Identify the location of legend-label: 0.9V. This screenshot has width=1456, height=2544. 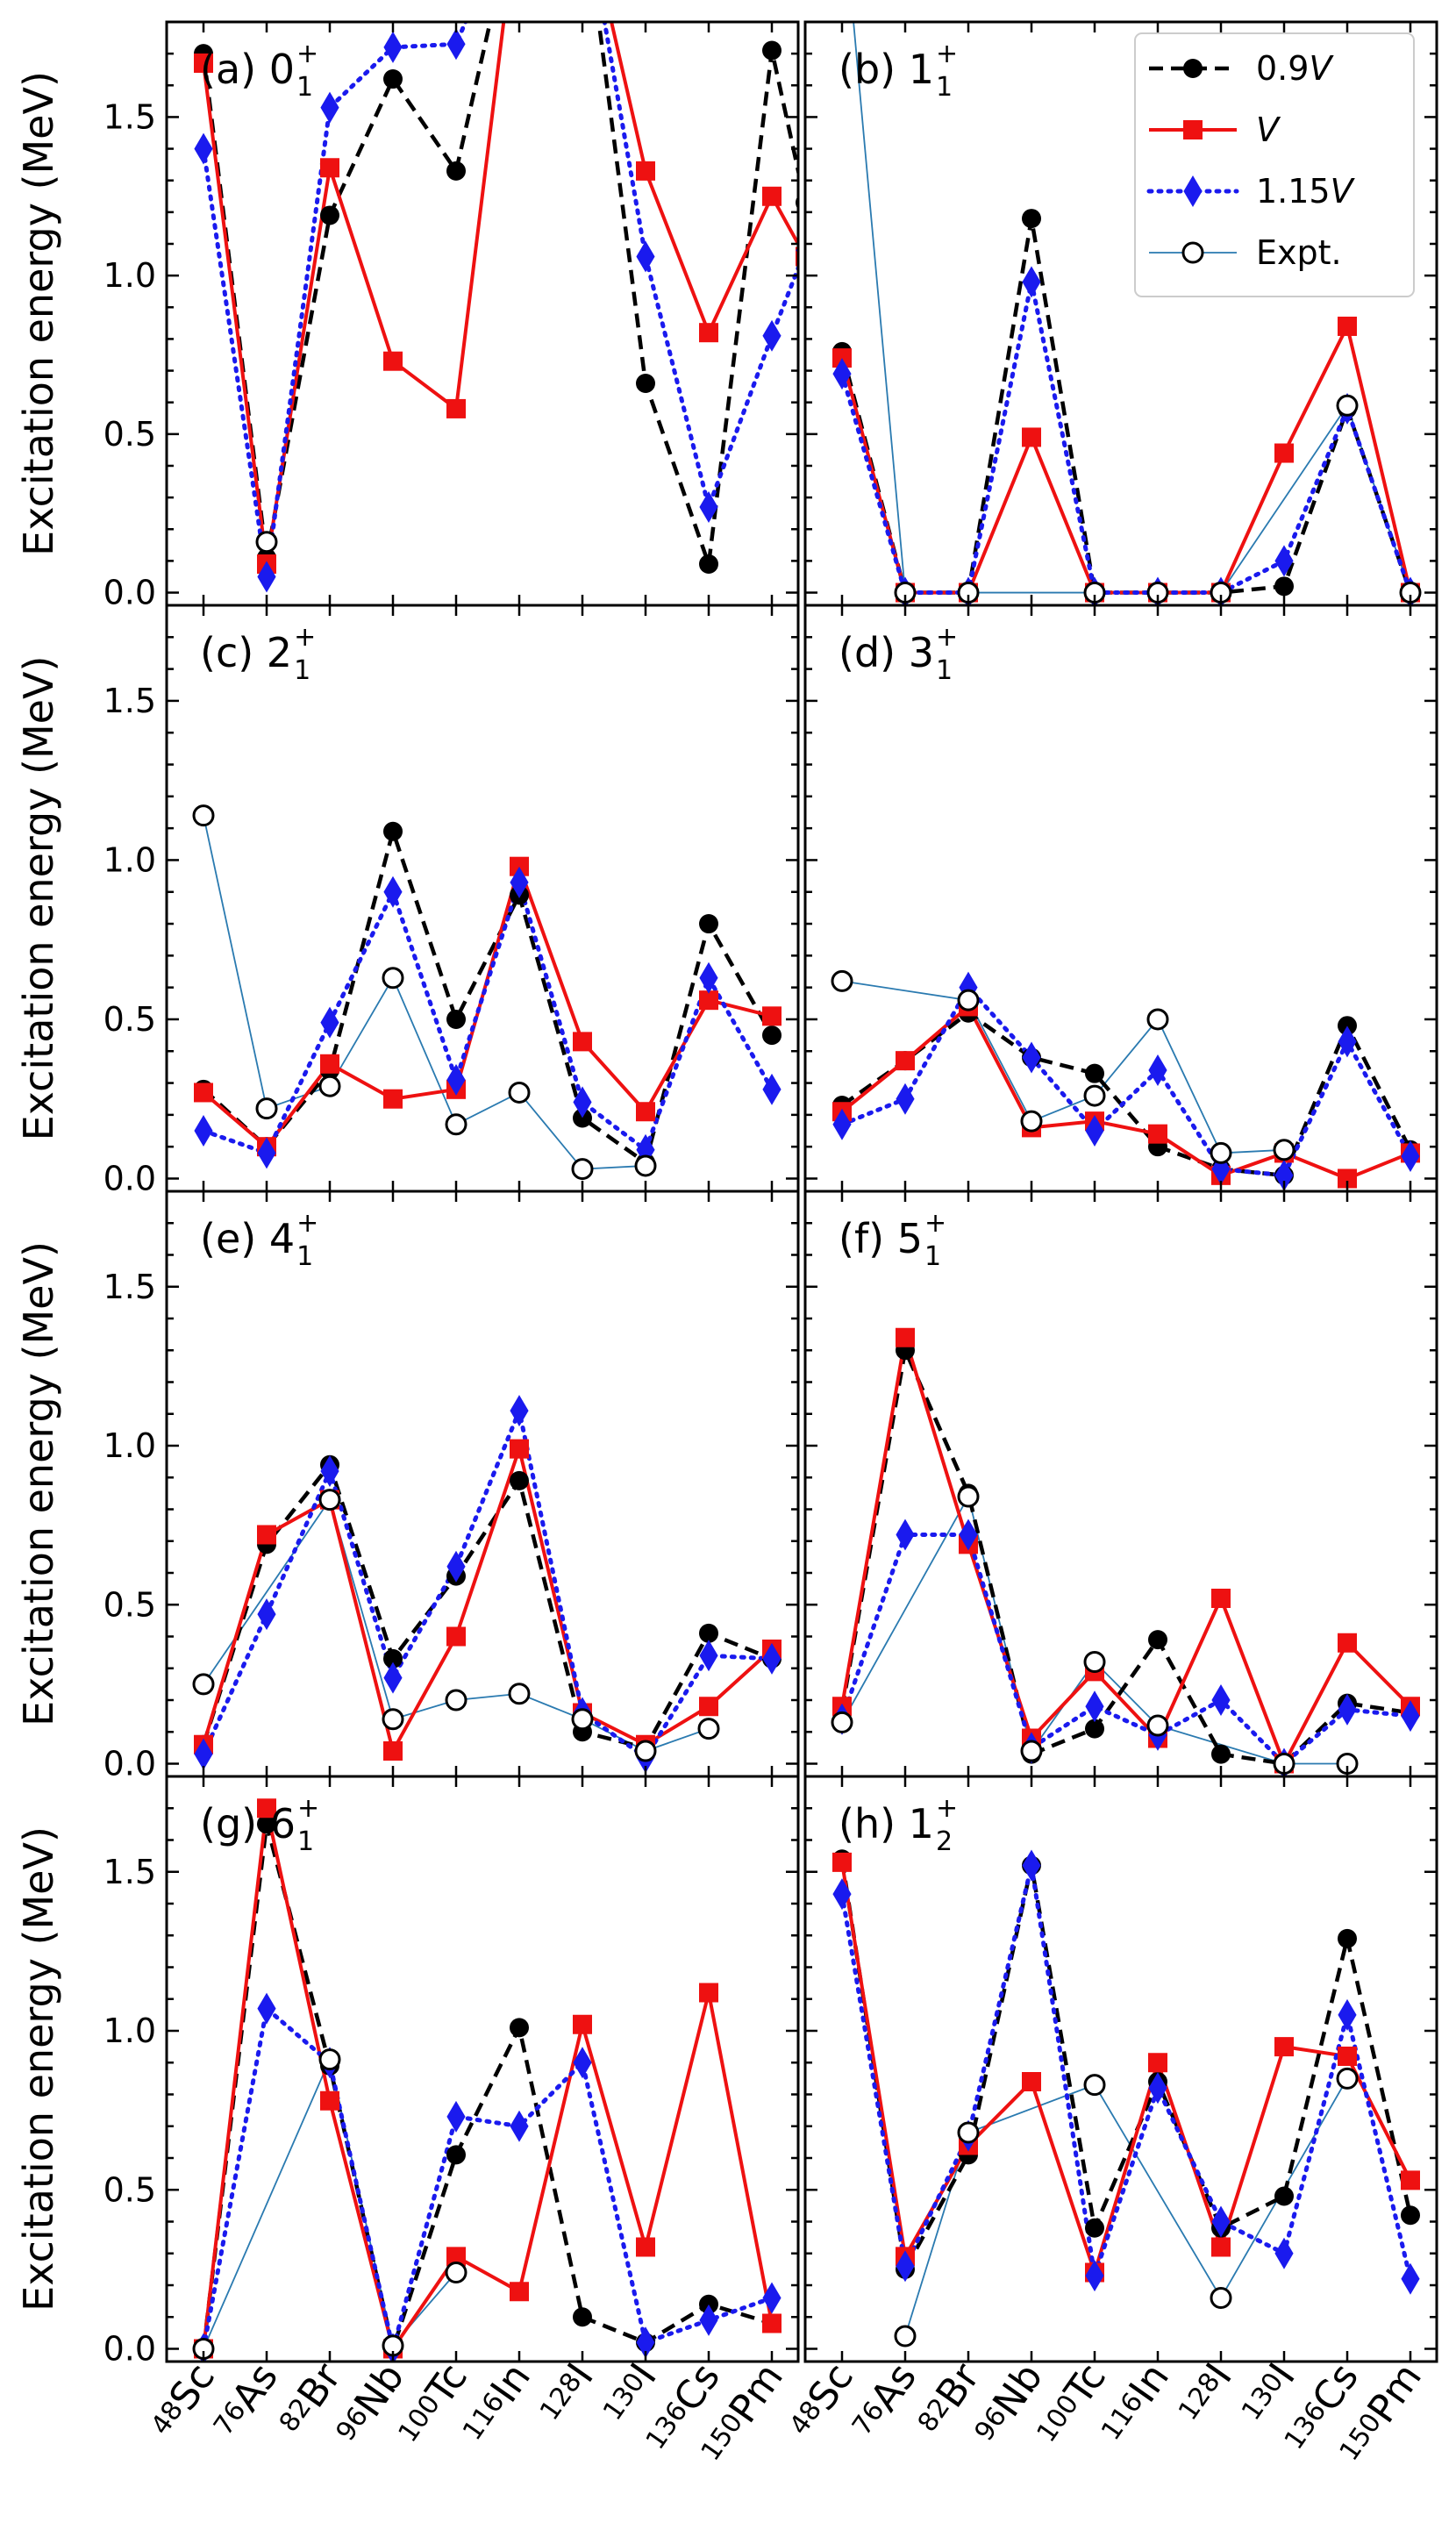
(1295, 68).